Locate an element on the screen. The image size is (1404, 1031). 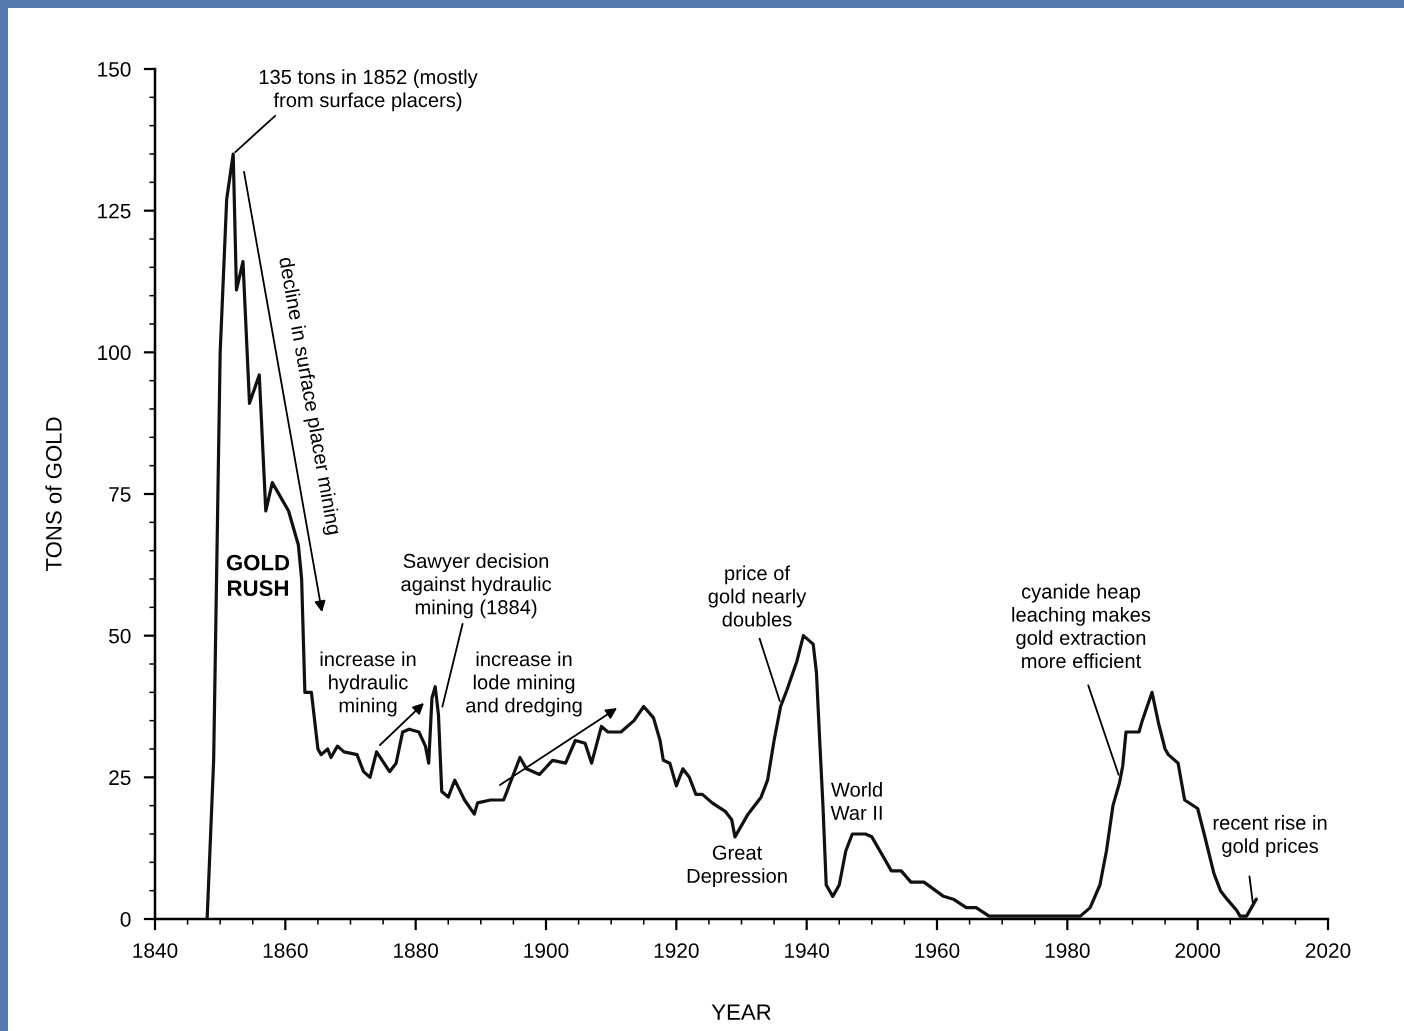
x-tick-label: 1980 is located at coordinates (1067, 950).